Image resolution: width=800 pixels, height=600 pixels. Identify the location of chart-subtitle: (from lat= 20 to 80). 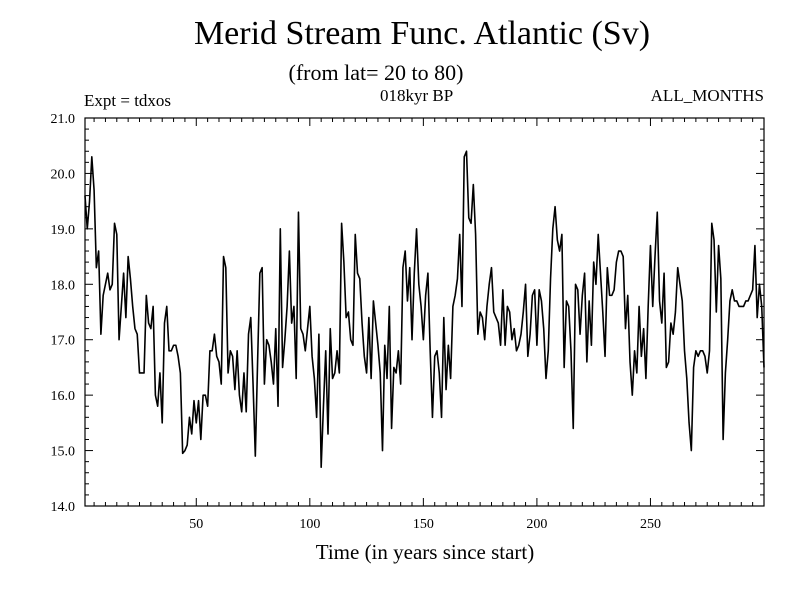
(376, 72).